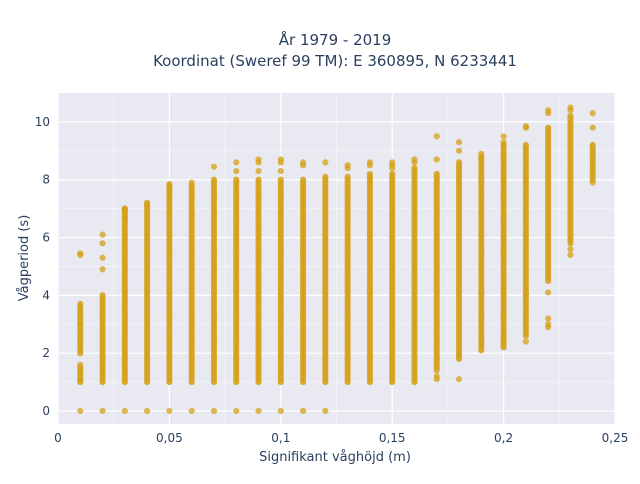 The height and width of the screenshot is (484, 640). What do you see at coordinates (24, 258) in the screenshot?
I see `y-axis-label: Vågperiod (s)` at bounding box center [24, 258].